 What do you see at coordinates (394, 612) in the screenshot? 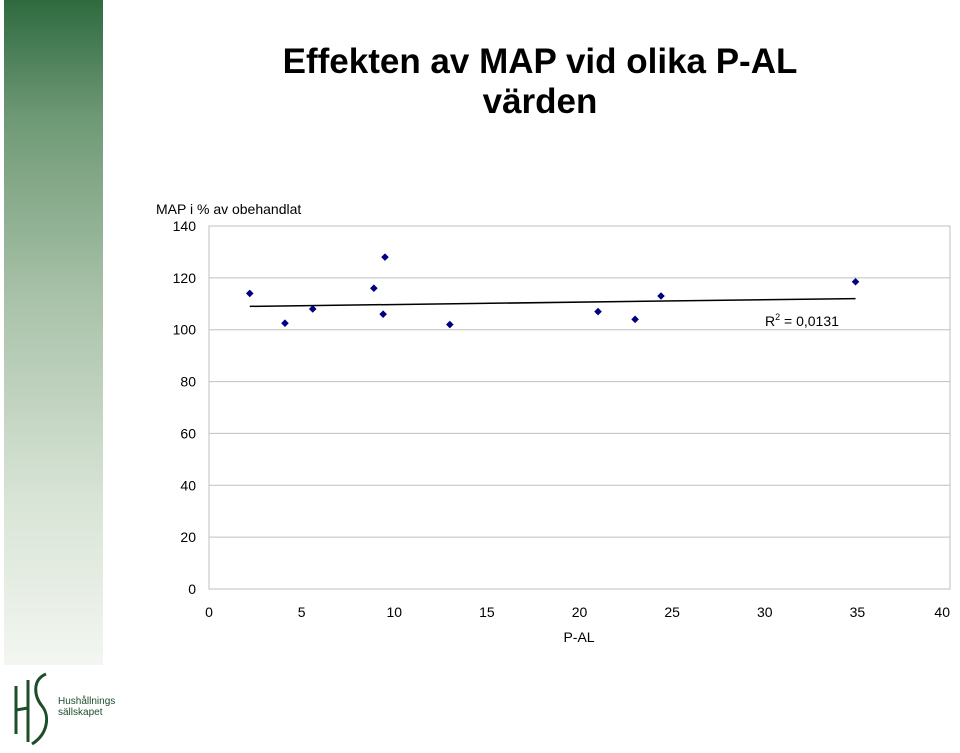
I see `x-tick-label: 10` at bounding box center [394, 612].